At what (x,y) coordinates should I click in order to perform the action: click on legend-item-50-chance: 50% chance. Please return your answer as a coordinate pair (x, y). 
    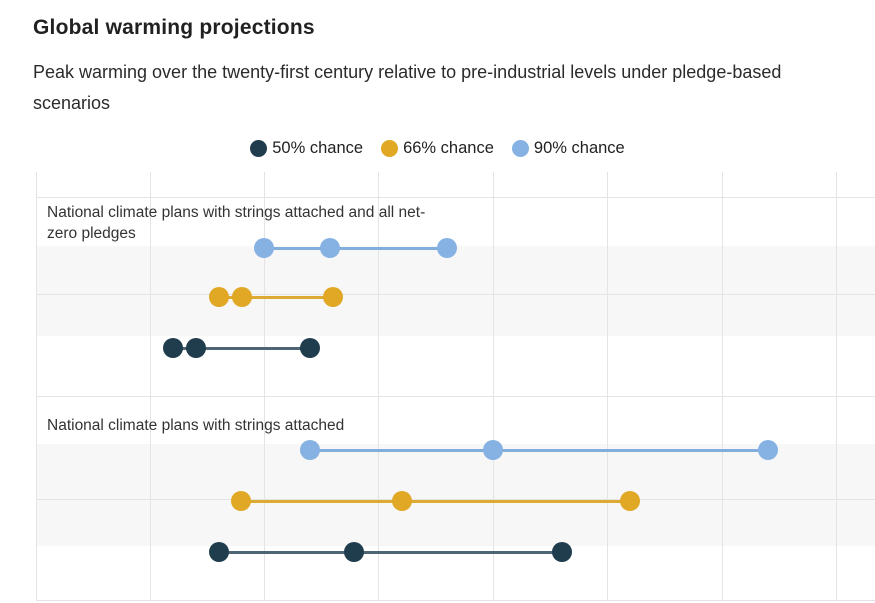
    Looking at the image, I should click on (306, 148).